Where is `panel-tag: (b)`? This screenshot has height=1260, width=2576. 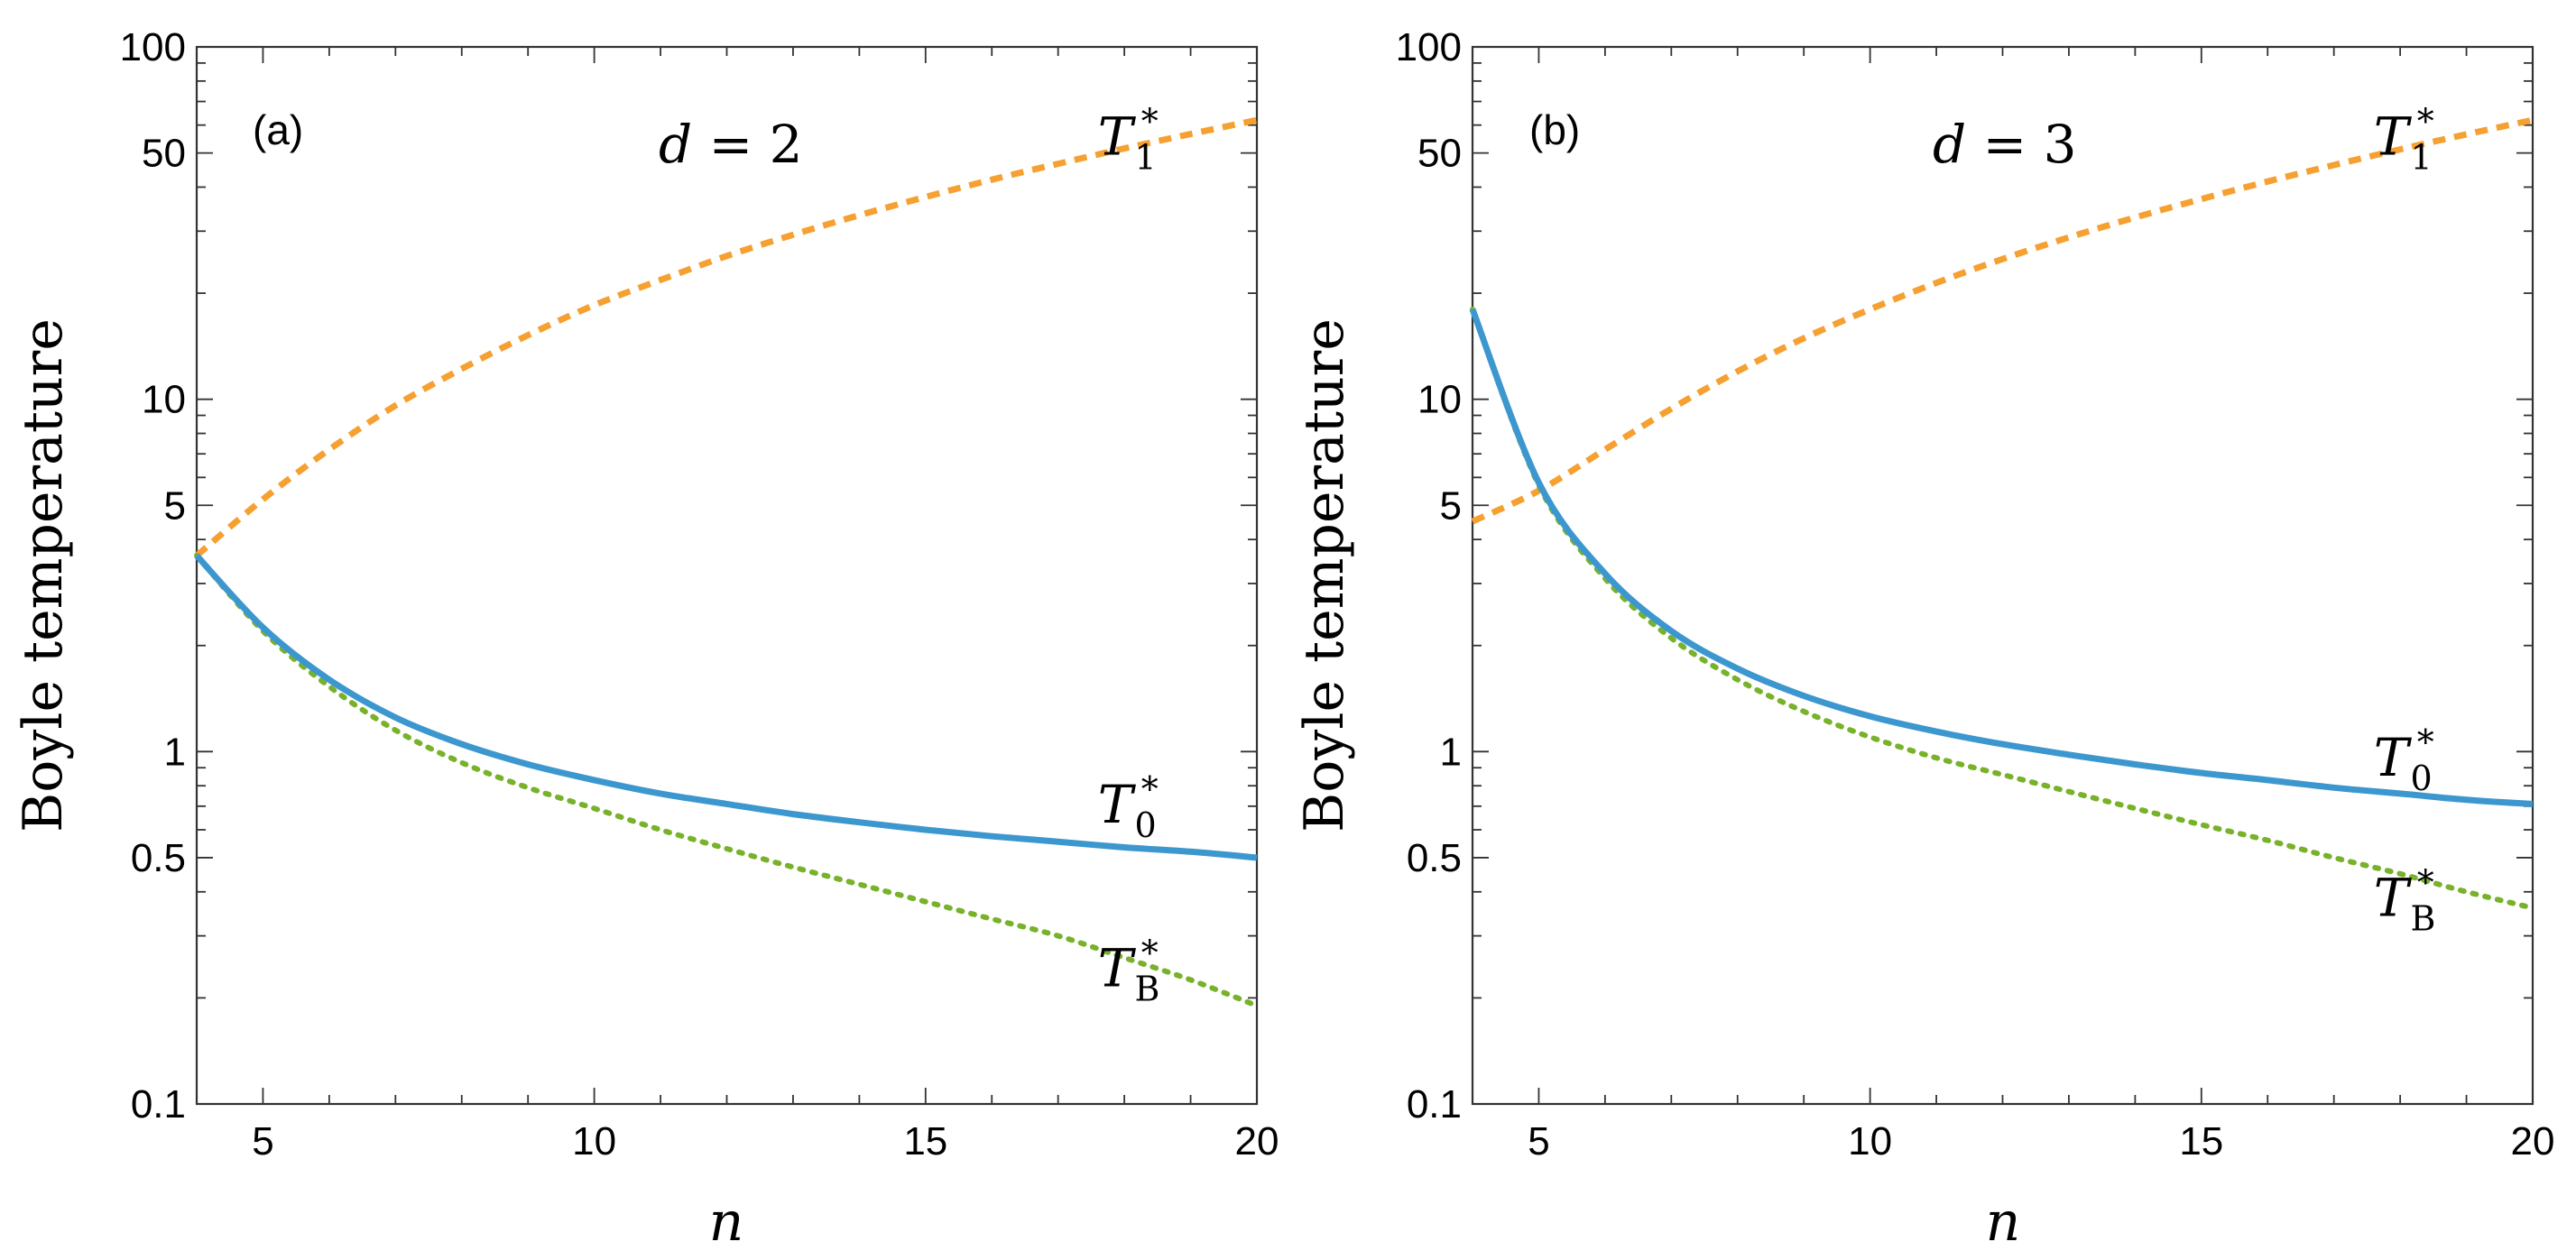 panel-tag: (b) is located at coordinates (1554, 130).